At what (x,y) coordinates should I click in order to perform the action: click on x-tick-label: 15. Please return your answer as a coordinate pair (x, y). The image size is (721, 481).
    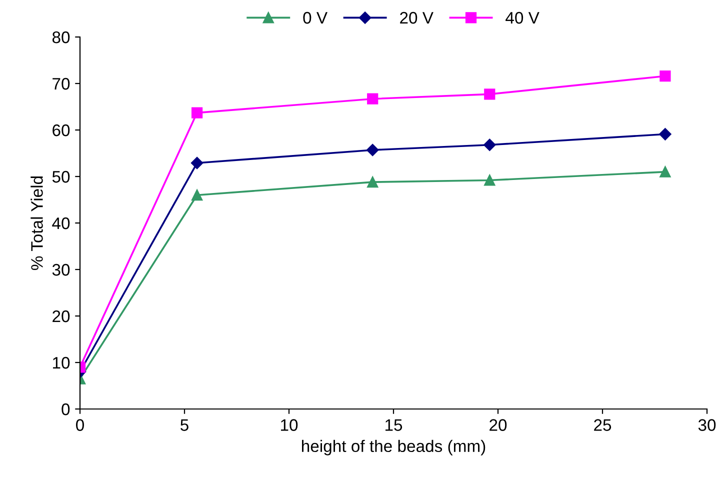
    Looking at the image, I should click on (394, 425).